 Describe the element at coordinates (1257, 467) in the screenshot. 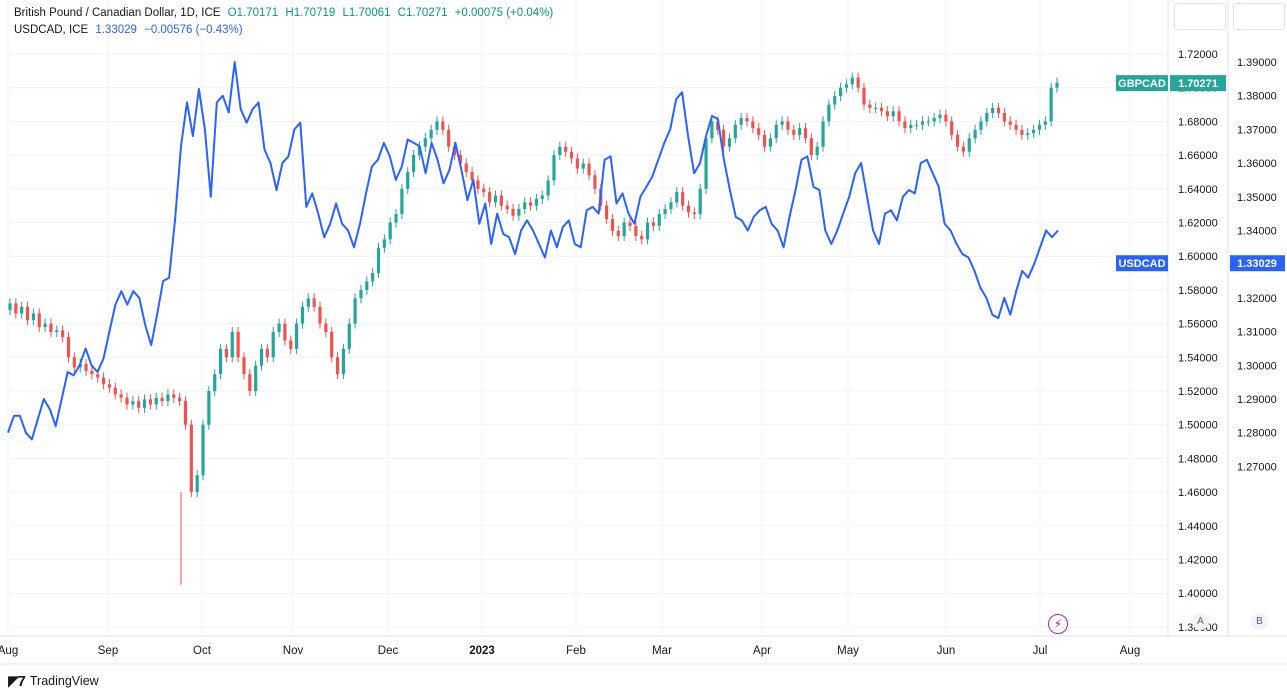

I see `right-axis-tick: 1.27000` at that location.